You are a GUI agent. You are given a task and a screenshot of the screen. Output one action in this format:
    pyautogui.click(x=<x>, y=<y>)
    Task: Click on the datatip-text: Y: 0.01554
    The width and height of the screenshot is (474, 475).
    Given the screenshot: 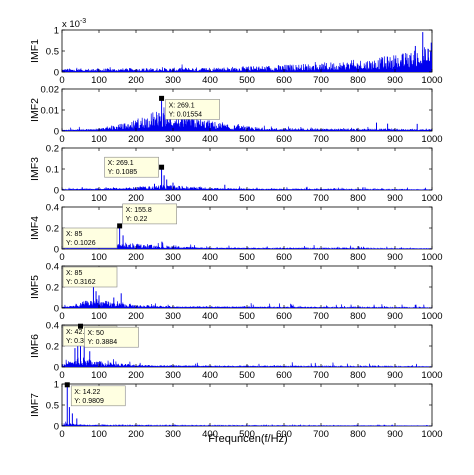 What is the action you would take?
    pyautogui.click(x=186, y=114)
    